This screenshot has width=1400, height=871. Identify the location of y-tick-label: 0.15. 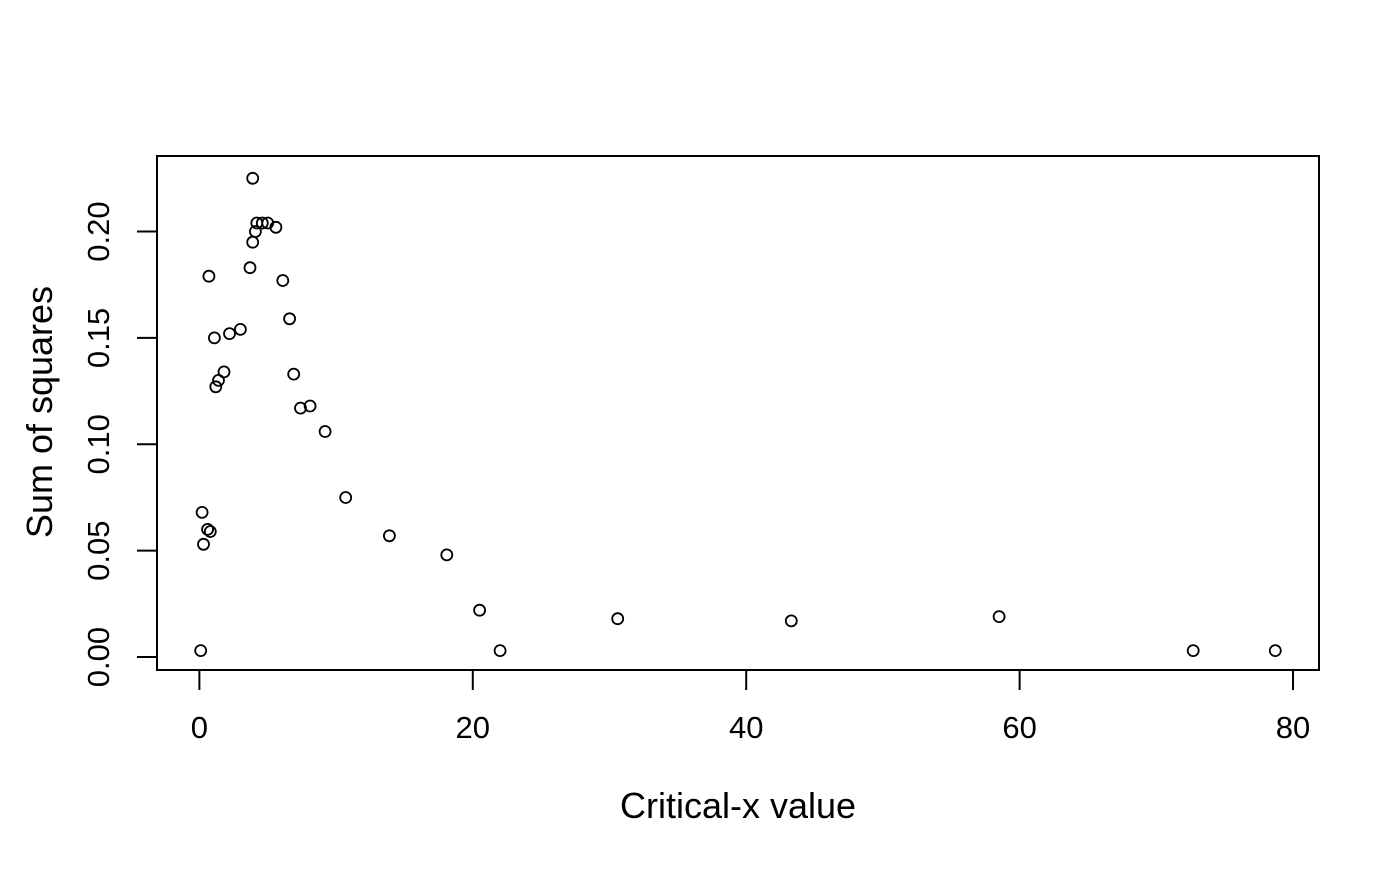
(98, 338).